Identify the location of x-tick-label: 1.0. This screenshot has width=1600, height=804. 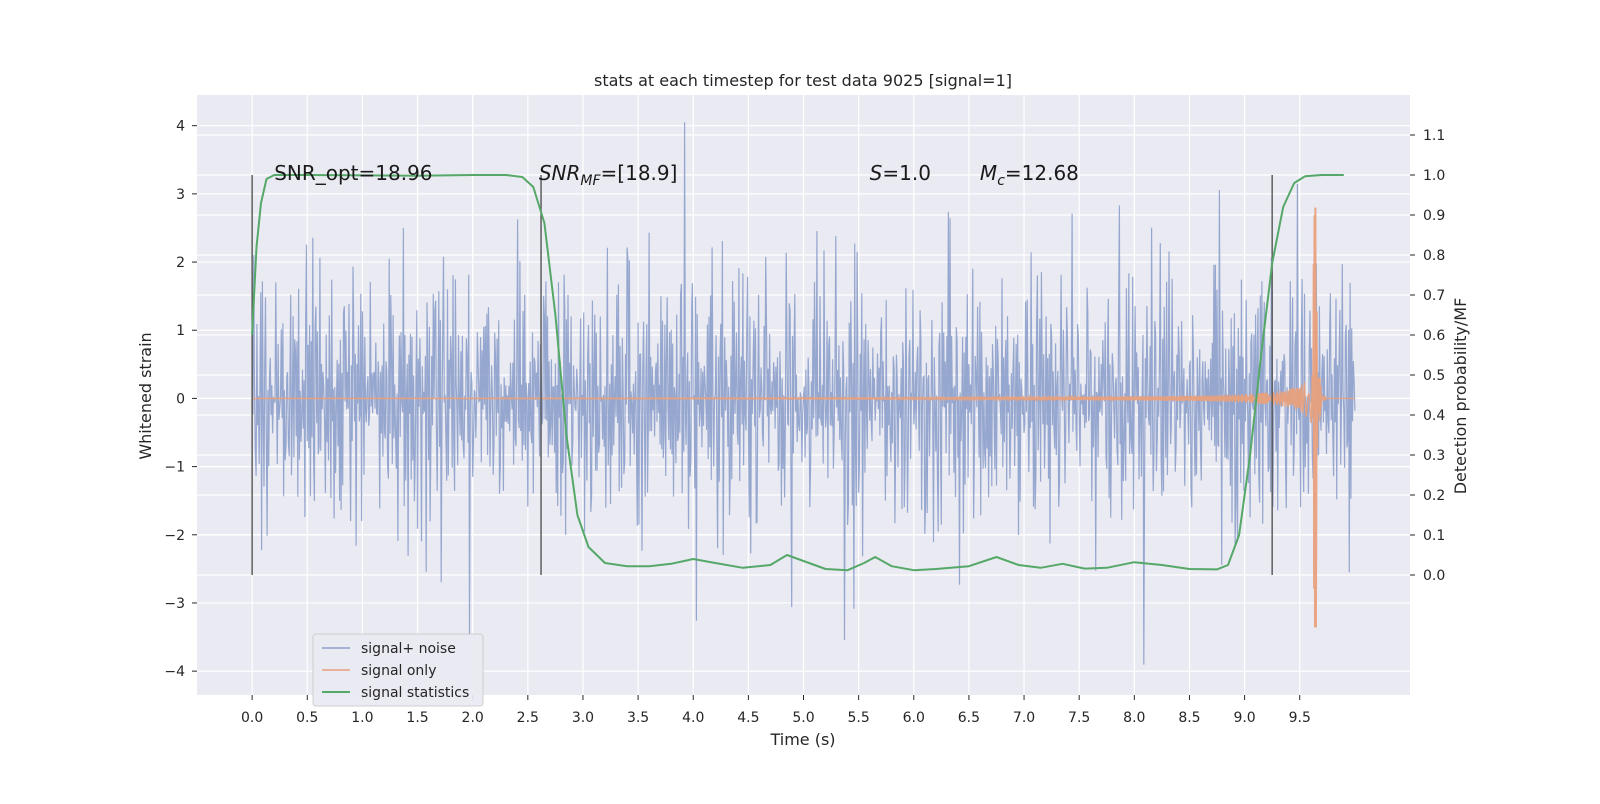
(362, 718).